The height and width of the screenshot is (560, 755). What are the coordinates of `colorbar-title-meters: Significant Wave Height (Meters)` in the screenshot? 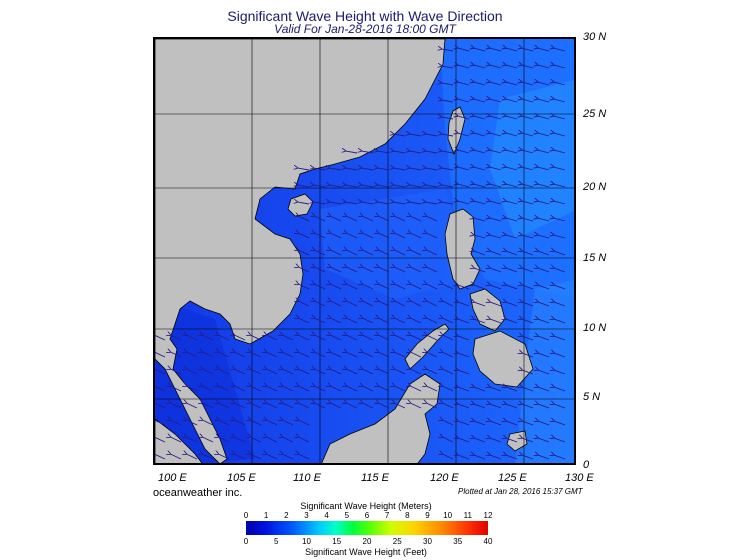 It's located at (366, 506).